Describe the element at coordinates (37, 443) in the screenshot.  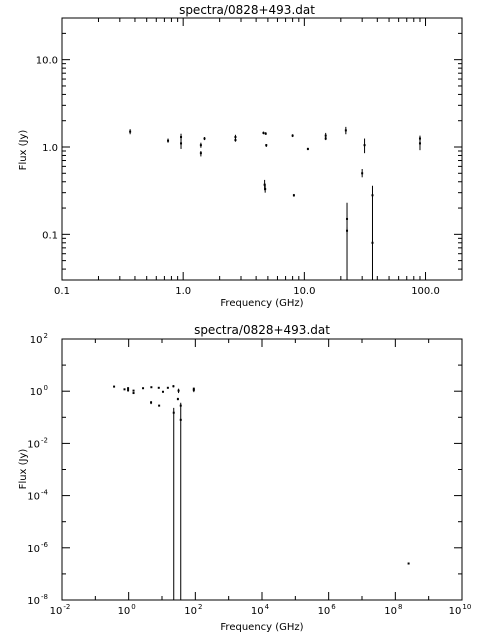
I see `y-tick-label: 10⁻²` at that location.